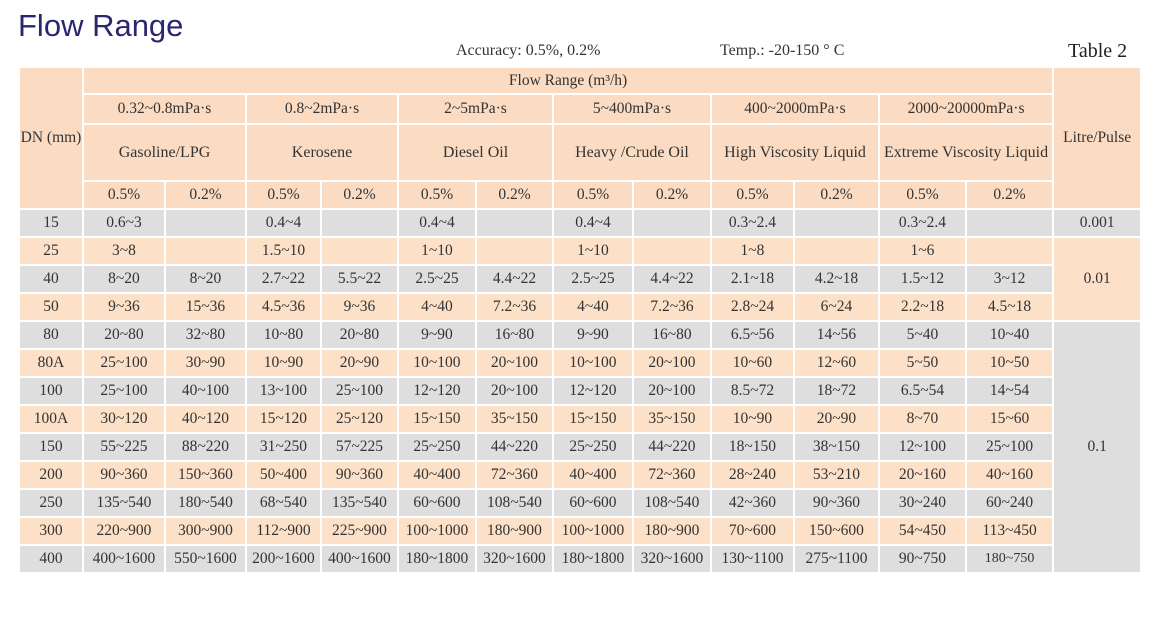 This screenshot has width=1155, height=618. What do you see at coordinates (51, 503) in the screenshot?
I see `dn-cell: 250` at bounding box center [51, 503].